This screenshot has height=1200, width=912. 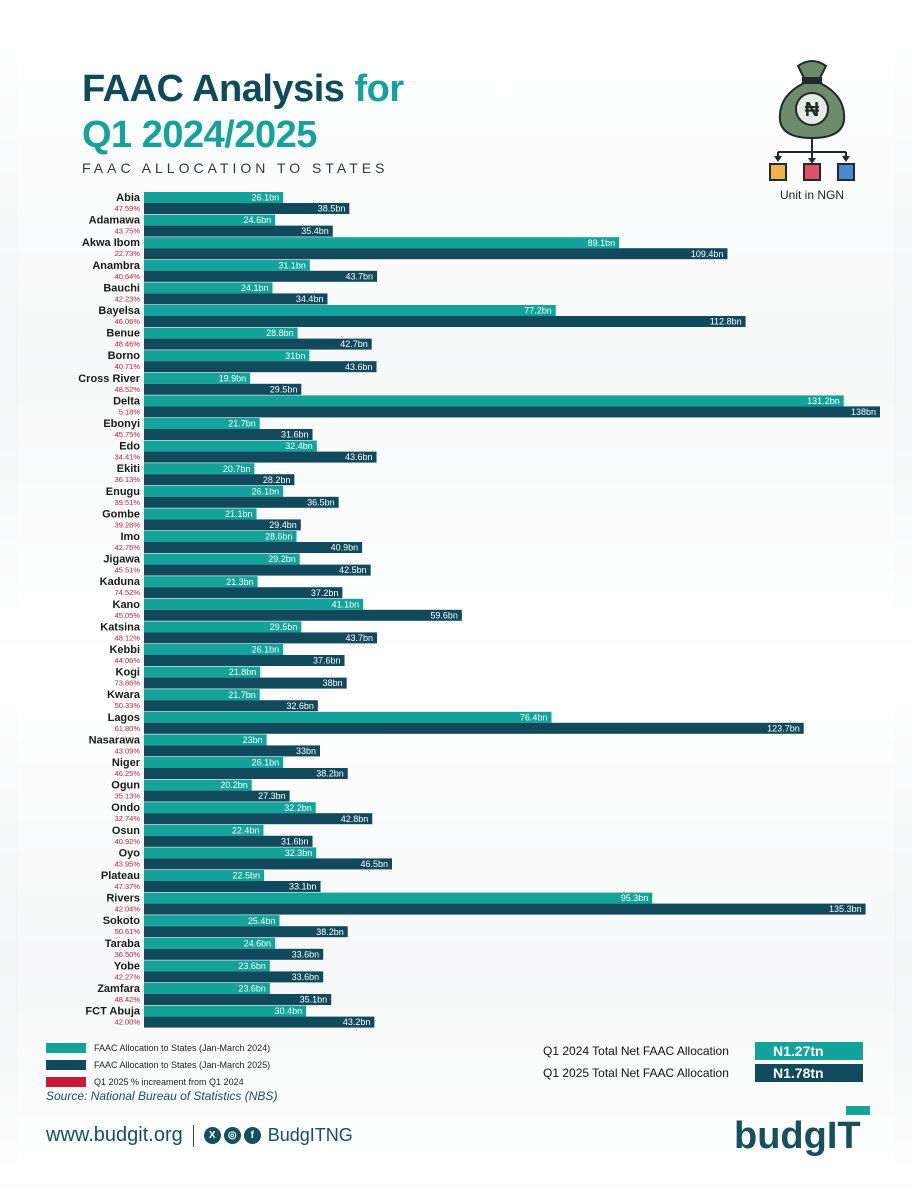 I want to click on legend-swatch-increment, so click(x=66, y=1081).